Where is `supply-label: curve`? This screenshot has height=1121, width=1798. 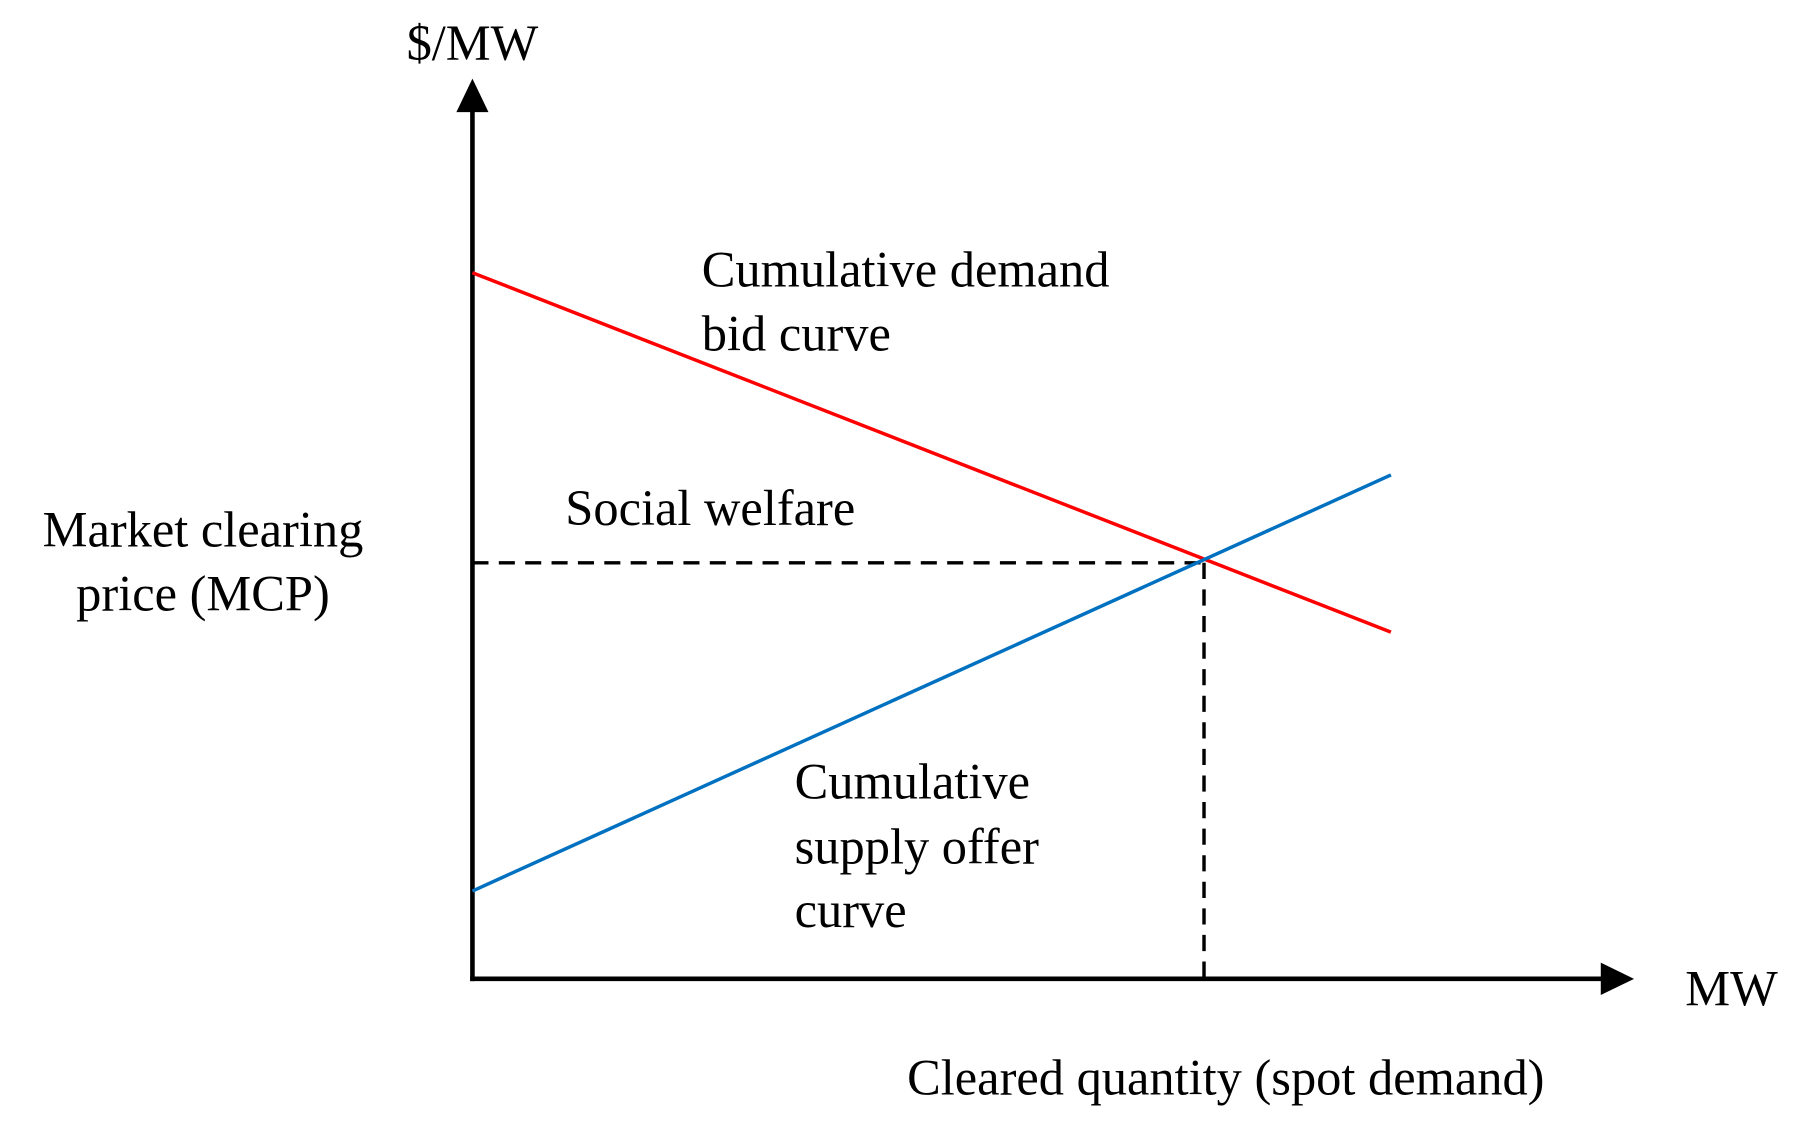 supply-label: curve is located at coordinates (851, 910).